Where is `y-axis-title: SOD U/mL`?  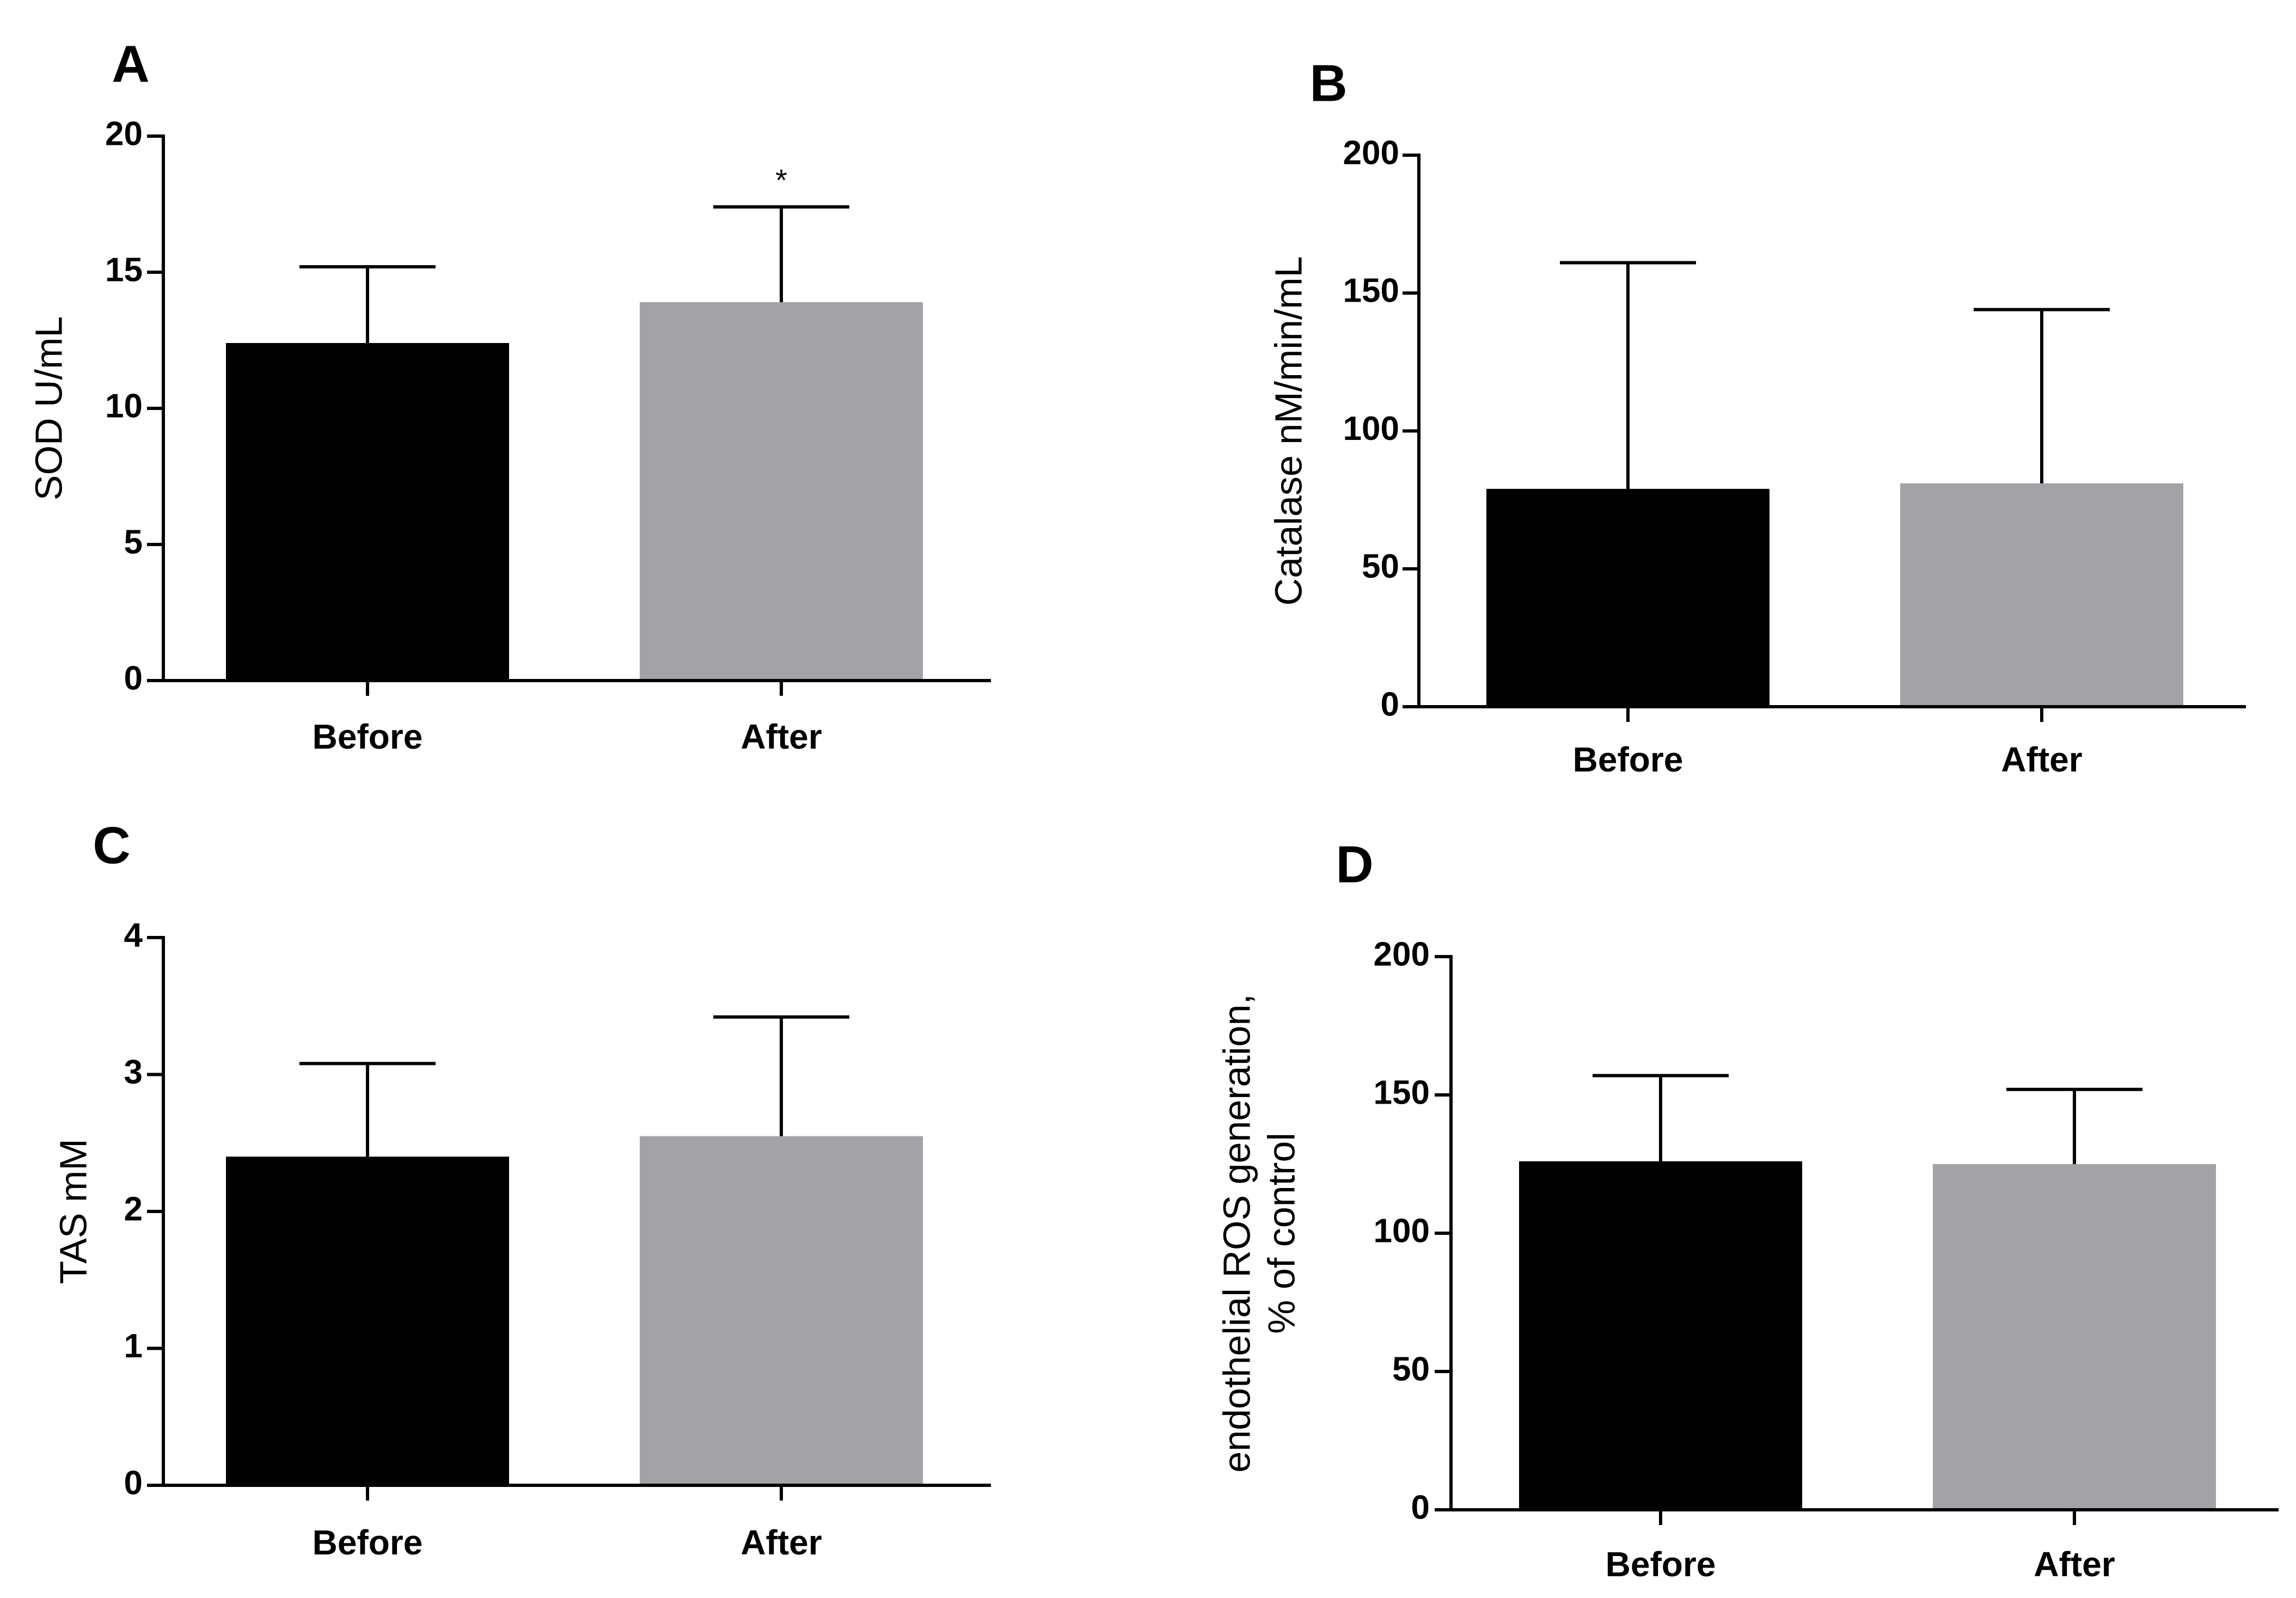 y-axis-title: SOD U/mL is located at coordinates (48, 408).